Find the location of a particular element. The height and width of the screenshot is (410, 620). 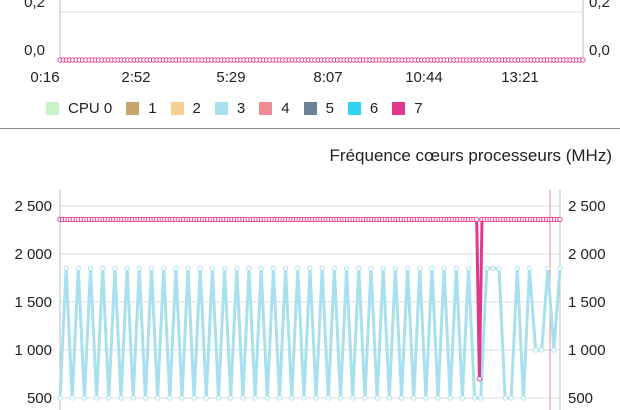

legend-label: 7 is located at coordinates (418, 108).